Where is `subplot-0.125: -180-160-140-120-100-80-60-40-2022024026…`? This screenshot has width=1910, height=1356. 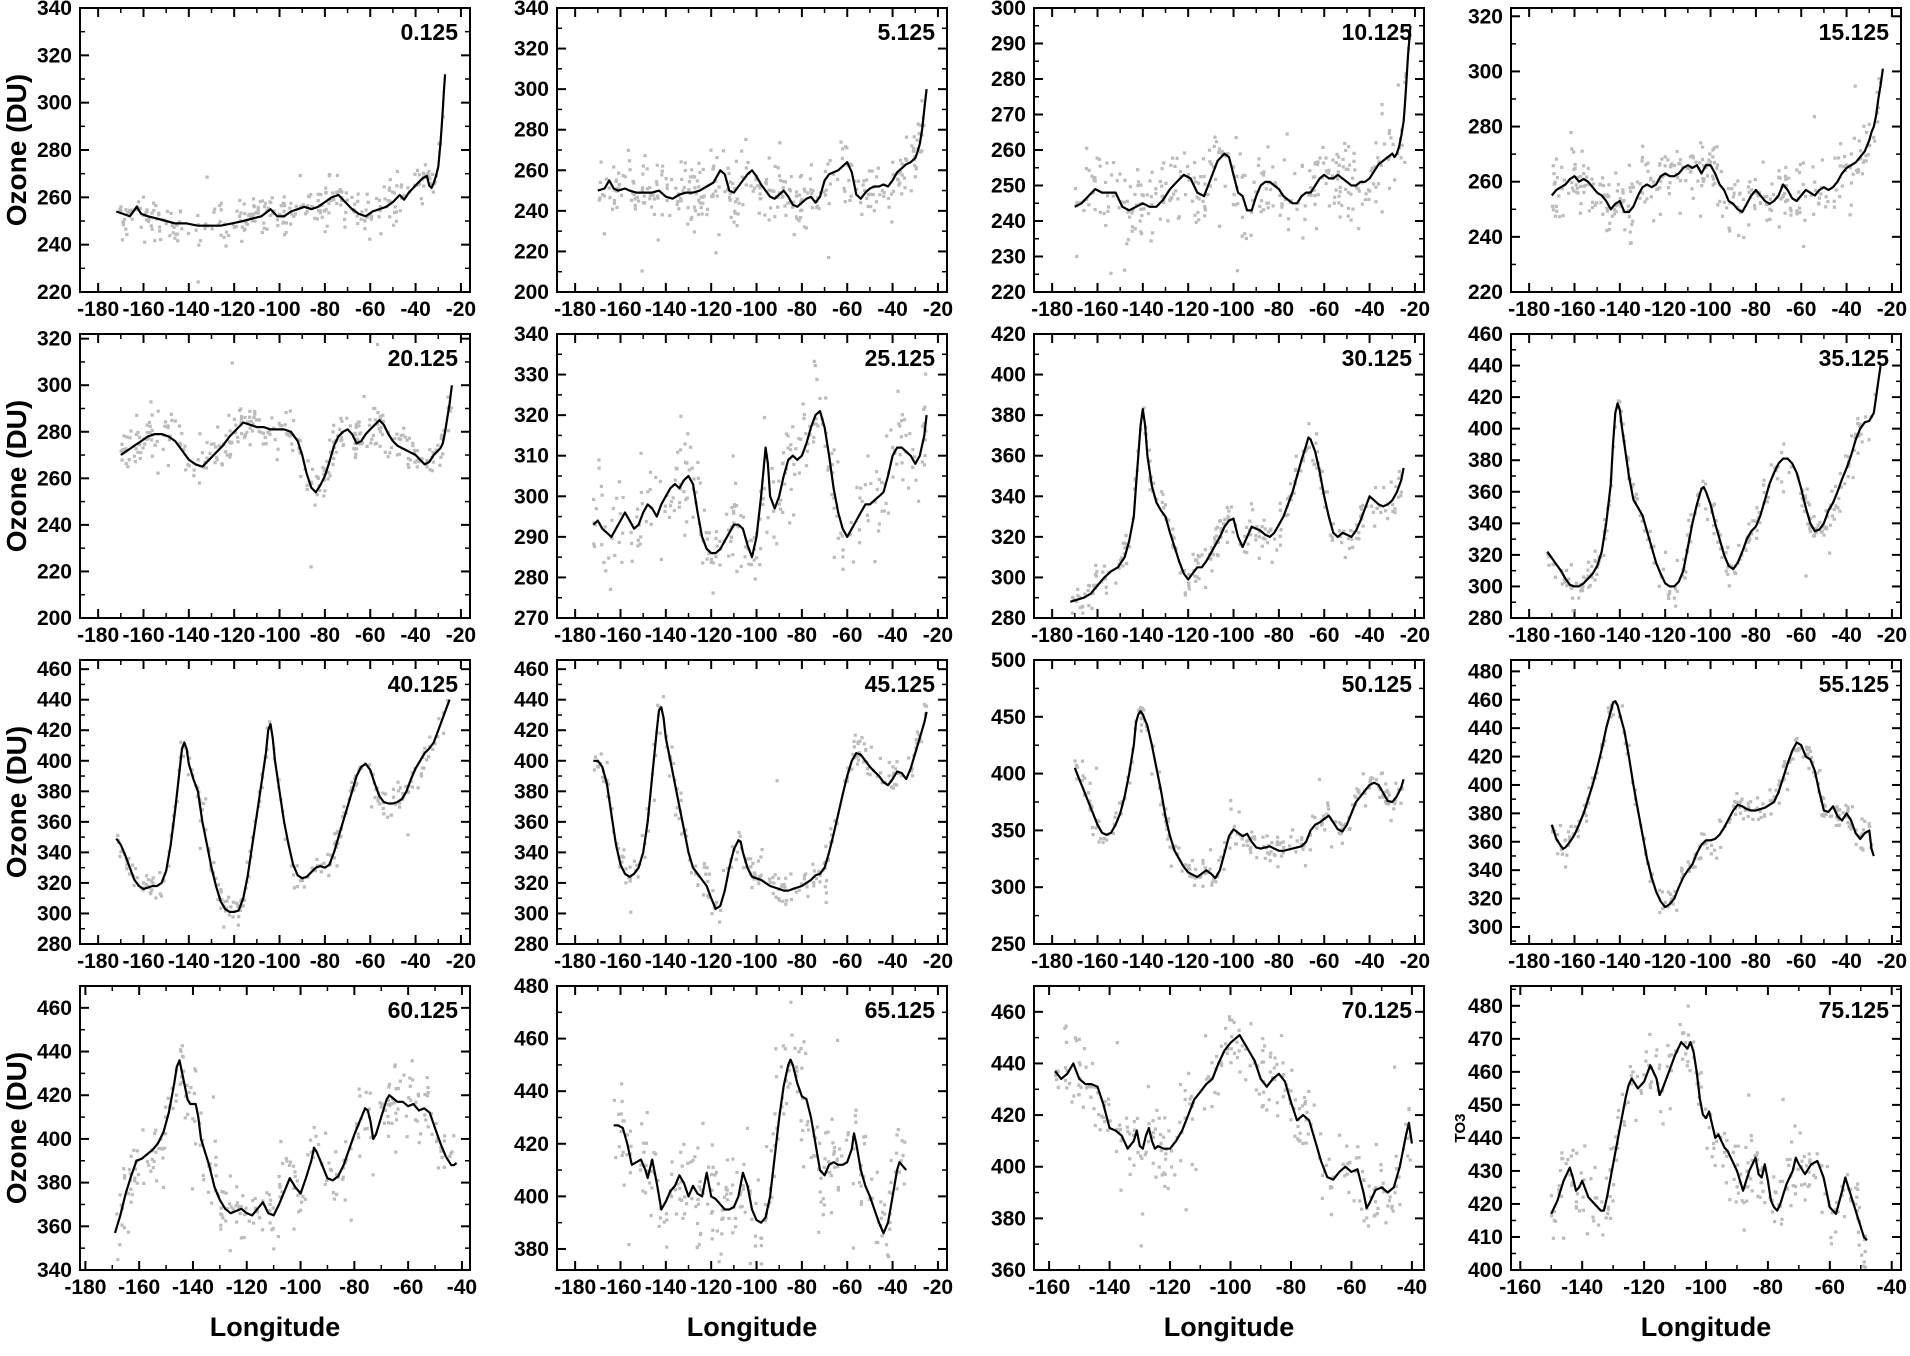
subplot-0.125: -180-160-140-120-100-80-60-40-2022024026… is located at coordinates (238, 163).